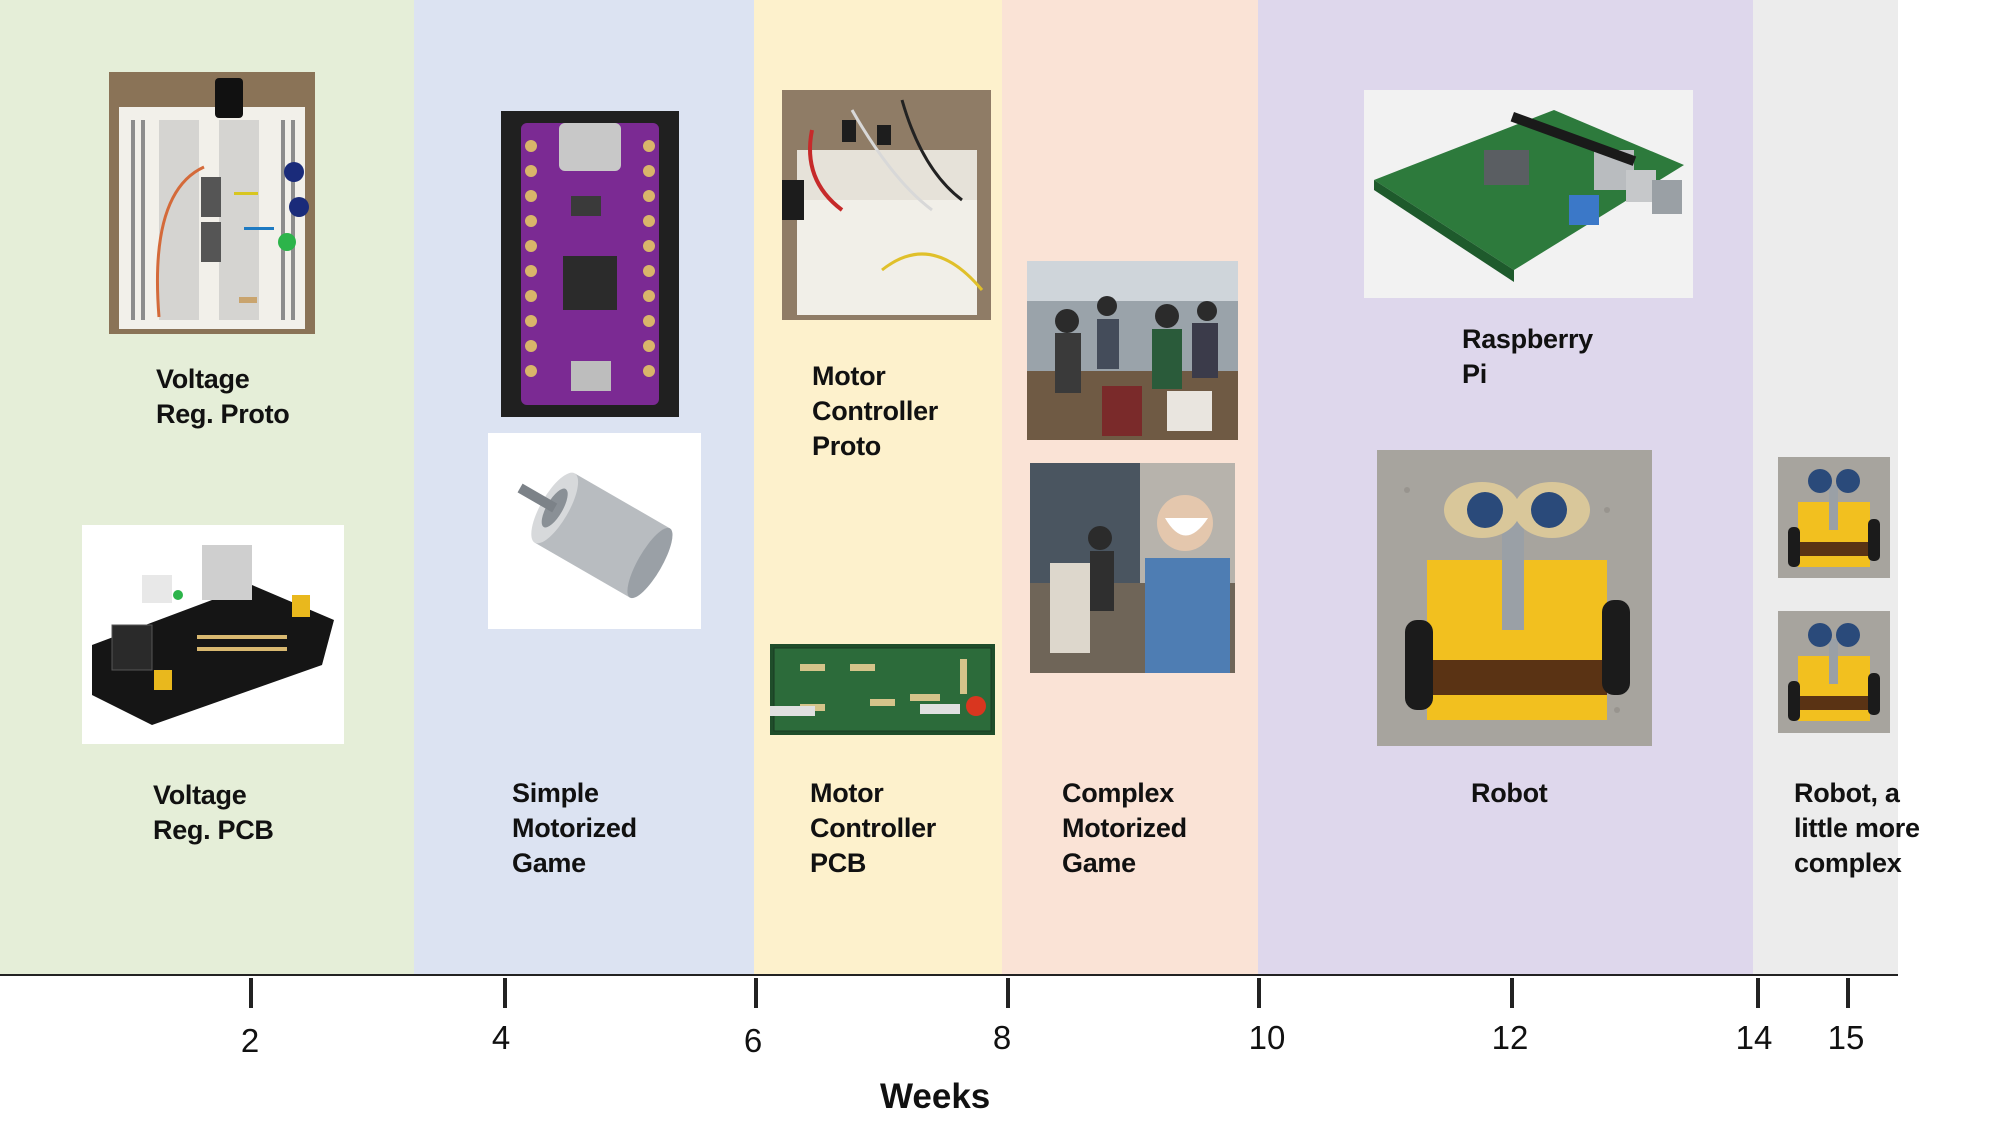  Describe the element at coordinates (875, 411) in the screenshot. I see `label-motor-controller-proto: Motor Controller Proto` at that location.